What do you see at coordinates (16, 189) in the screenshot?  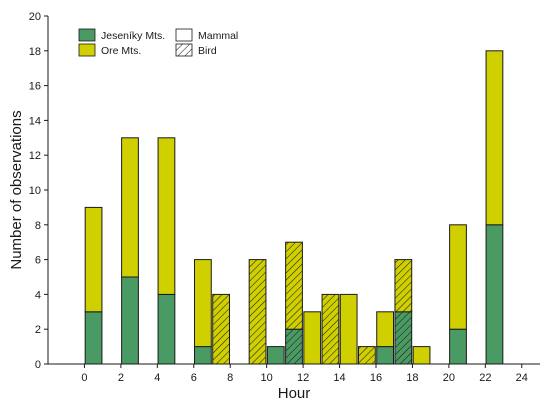 I see `y-axis-label: Number of observations` at bounding box center [16, 189].